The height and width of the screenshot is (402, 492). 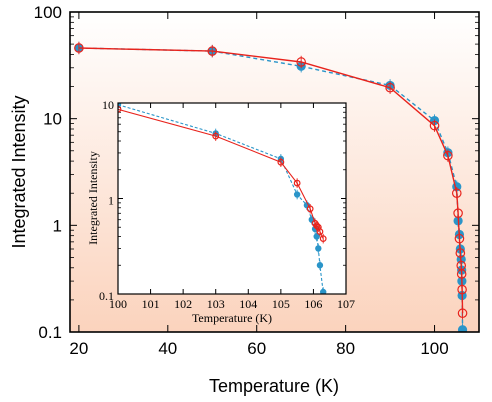 What do you see at coordinates (346, 304) in the screenshot?
I see `inset-x-tick-label: 10⁷` at bounding box center [346, 304].